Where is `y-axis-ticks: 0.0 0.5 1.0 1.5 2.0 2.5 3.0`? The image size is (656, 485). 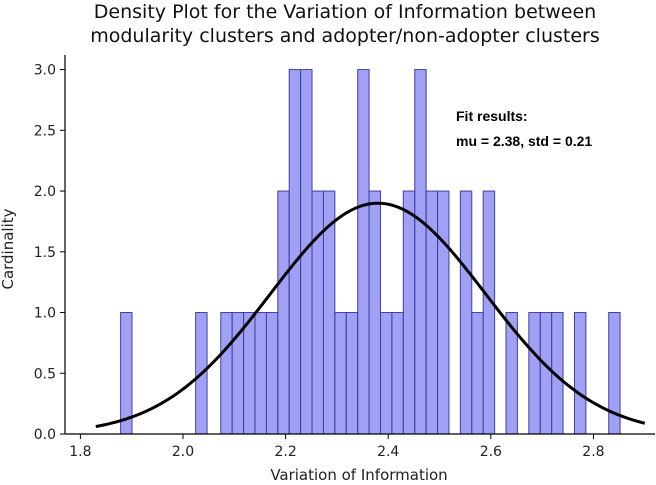 y-axis-ticks: 0.0 0.5 1.0 1.5 2.0 2.5 3.0 is located at coordinates (49, 253).